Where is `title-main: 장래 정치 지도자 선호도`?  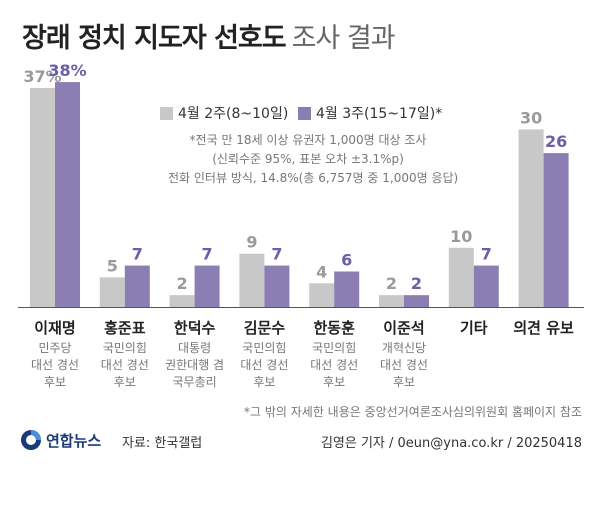
title-main: 장래 정치 지도자 선호도 is located at coordinates (154, 38).